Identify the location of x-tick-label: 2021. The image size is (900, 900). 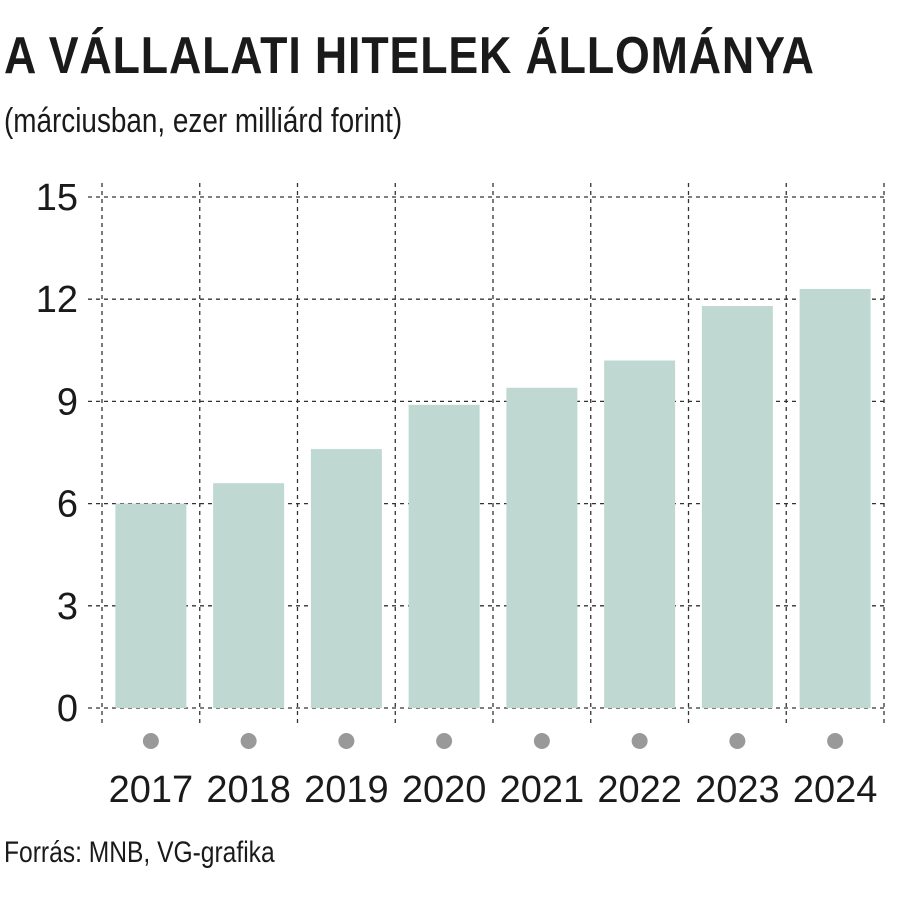
(542, 790).